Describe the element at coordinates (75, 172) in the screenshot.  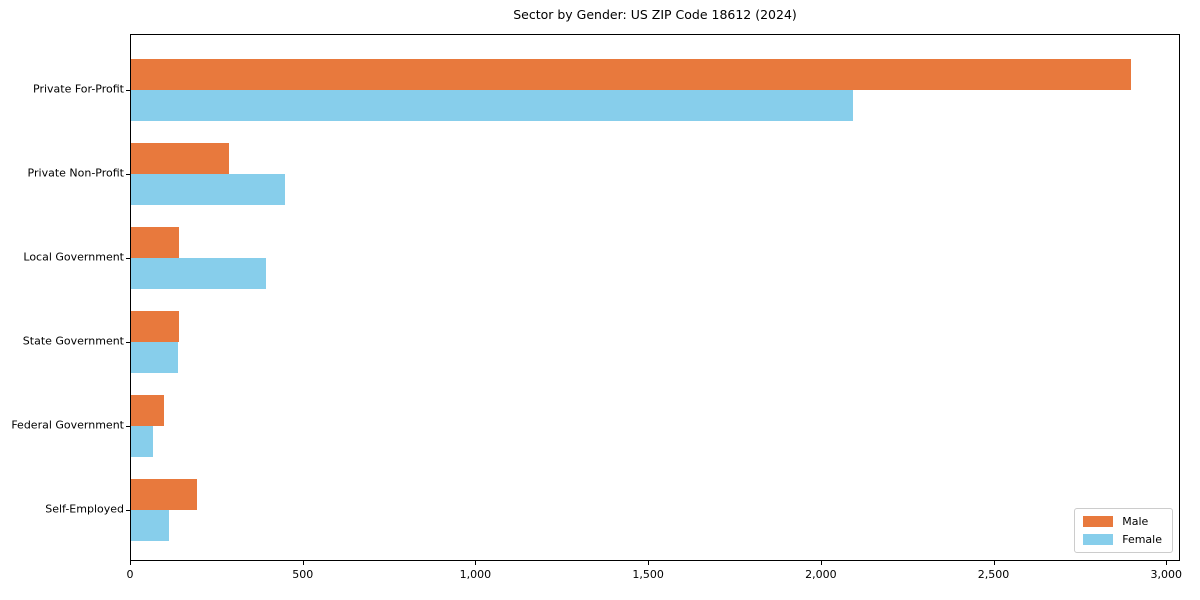
I see `y-tick-label-private-non-profit: Private Non-Profit` at that location.